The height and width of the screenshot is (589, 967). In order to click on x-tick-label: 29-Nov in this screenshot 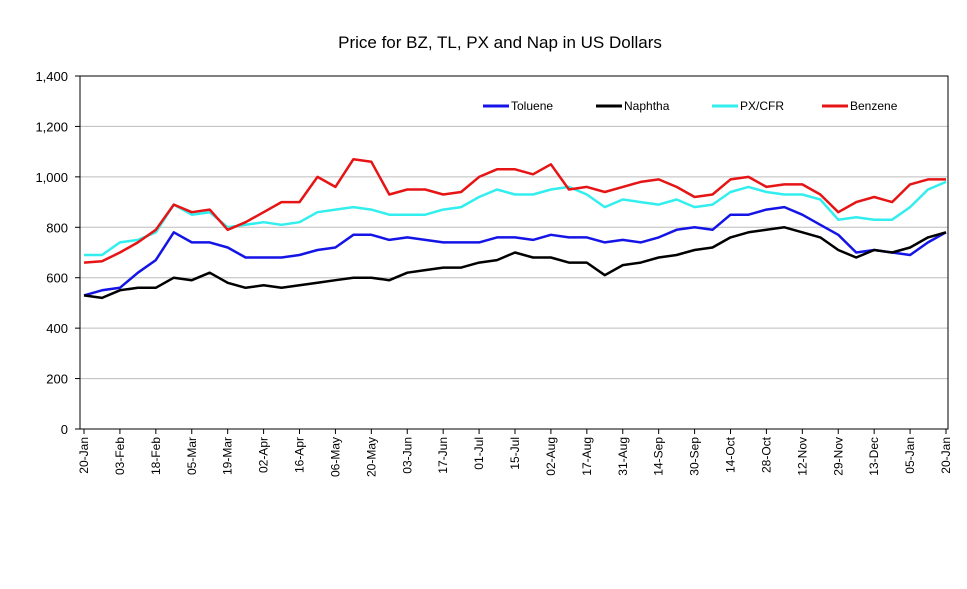, I will do `click(838, 456)`.